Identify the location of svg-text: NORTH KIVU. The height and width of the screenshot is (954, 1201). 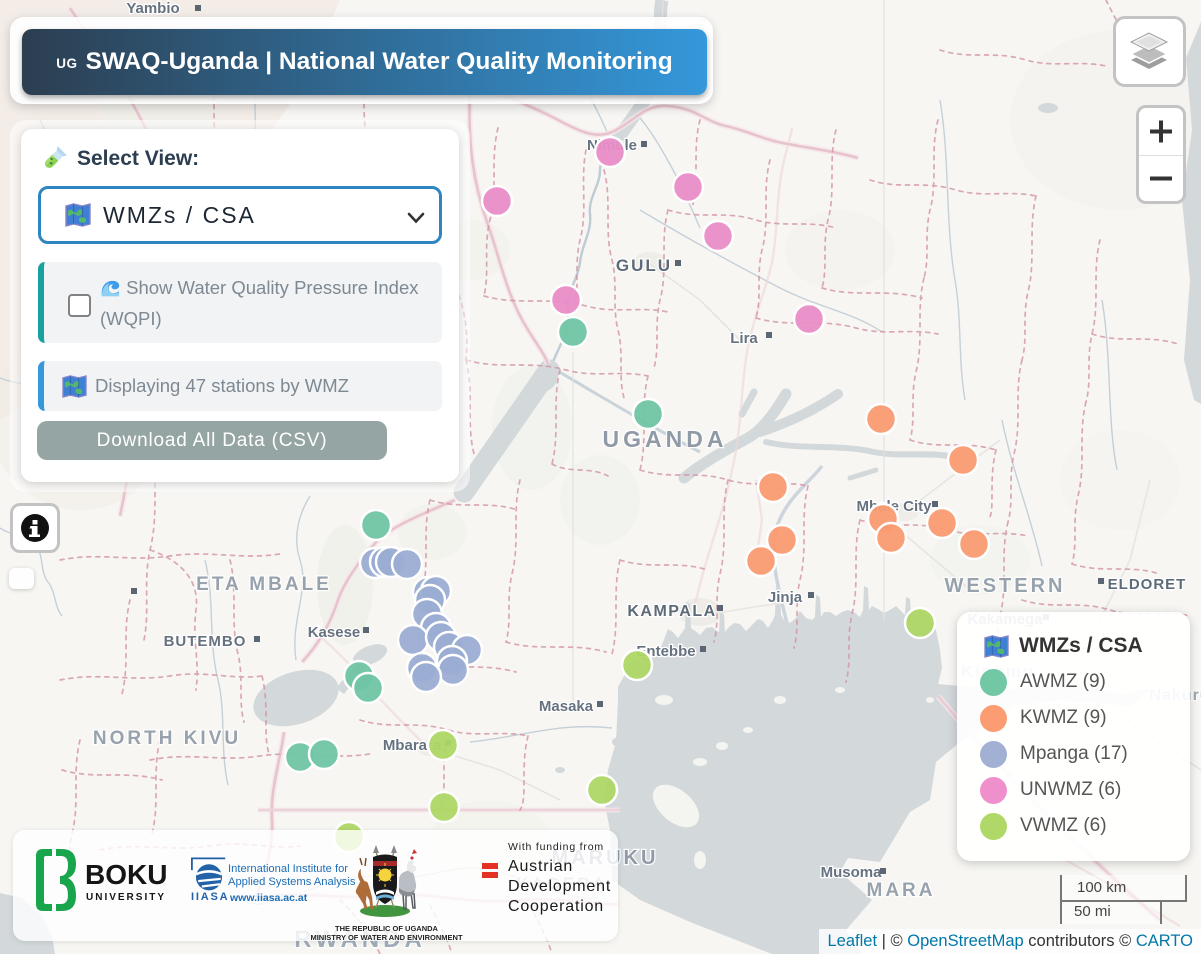
(167, 738).